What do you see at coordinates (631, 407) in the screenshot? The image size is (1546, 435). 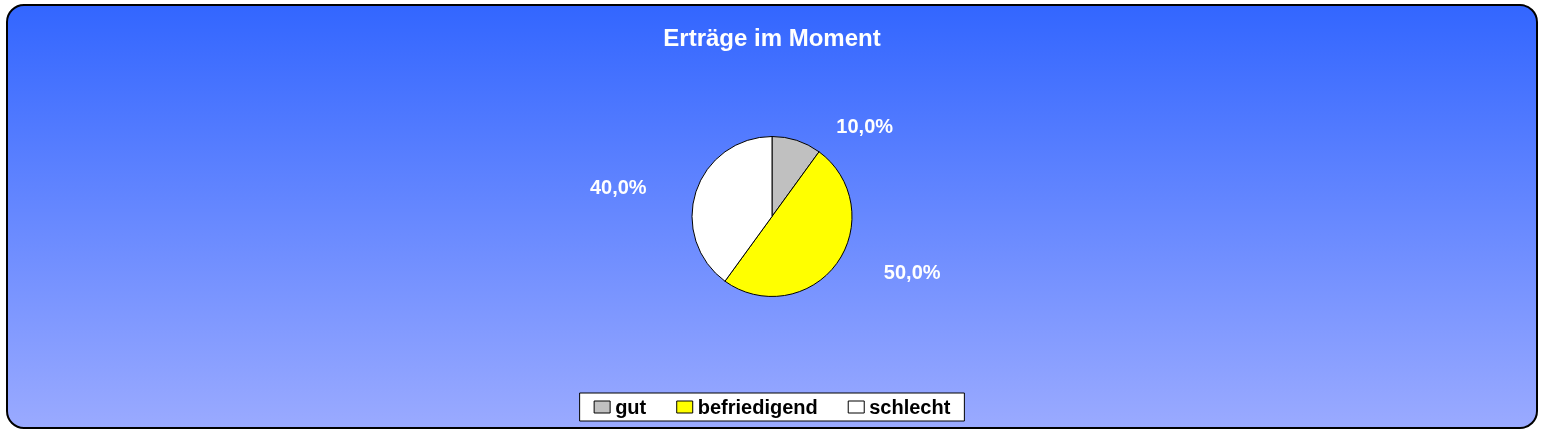 I see `legend-label: gut` at bounding box center [631, 407].